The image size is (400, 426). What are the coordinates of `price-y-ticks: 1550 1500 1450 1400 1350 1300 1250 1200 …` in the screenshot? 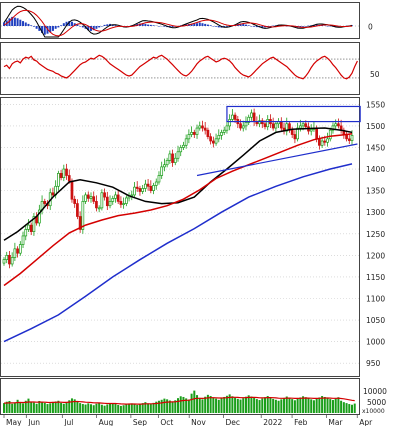 It's located at (375, 234).